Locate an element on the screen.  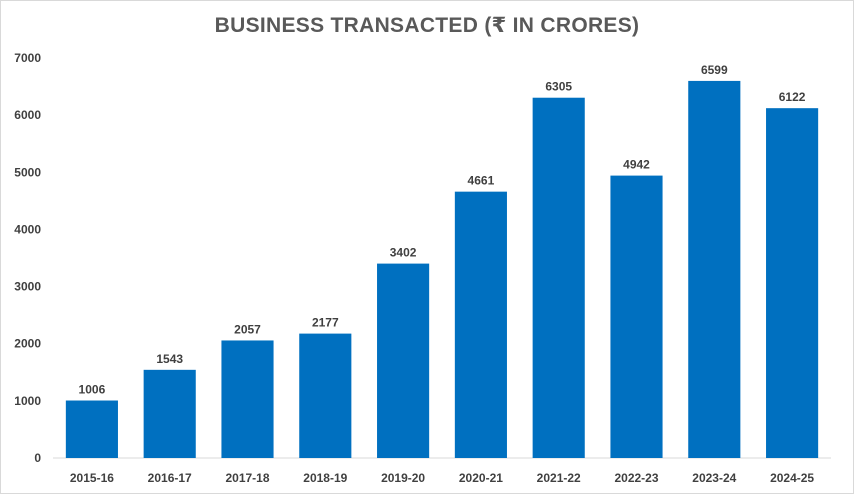
data-label: 6599 is located at coordinates (714, 70).